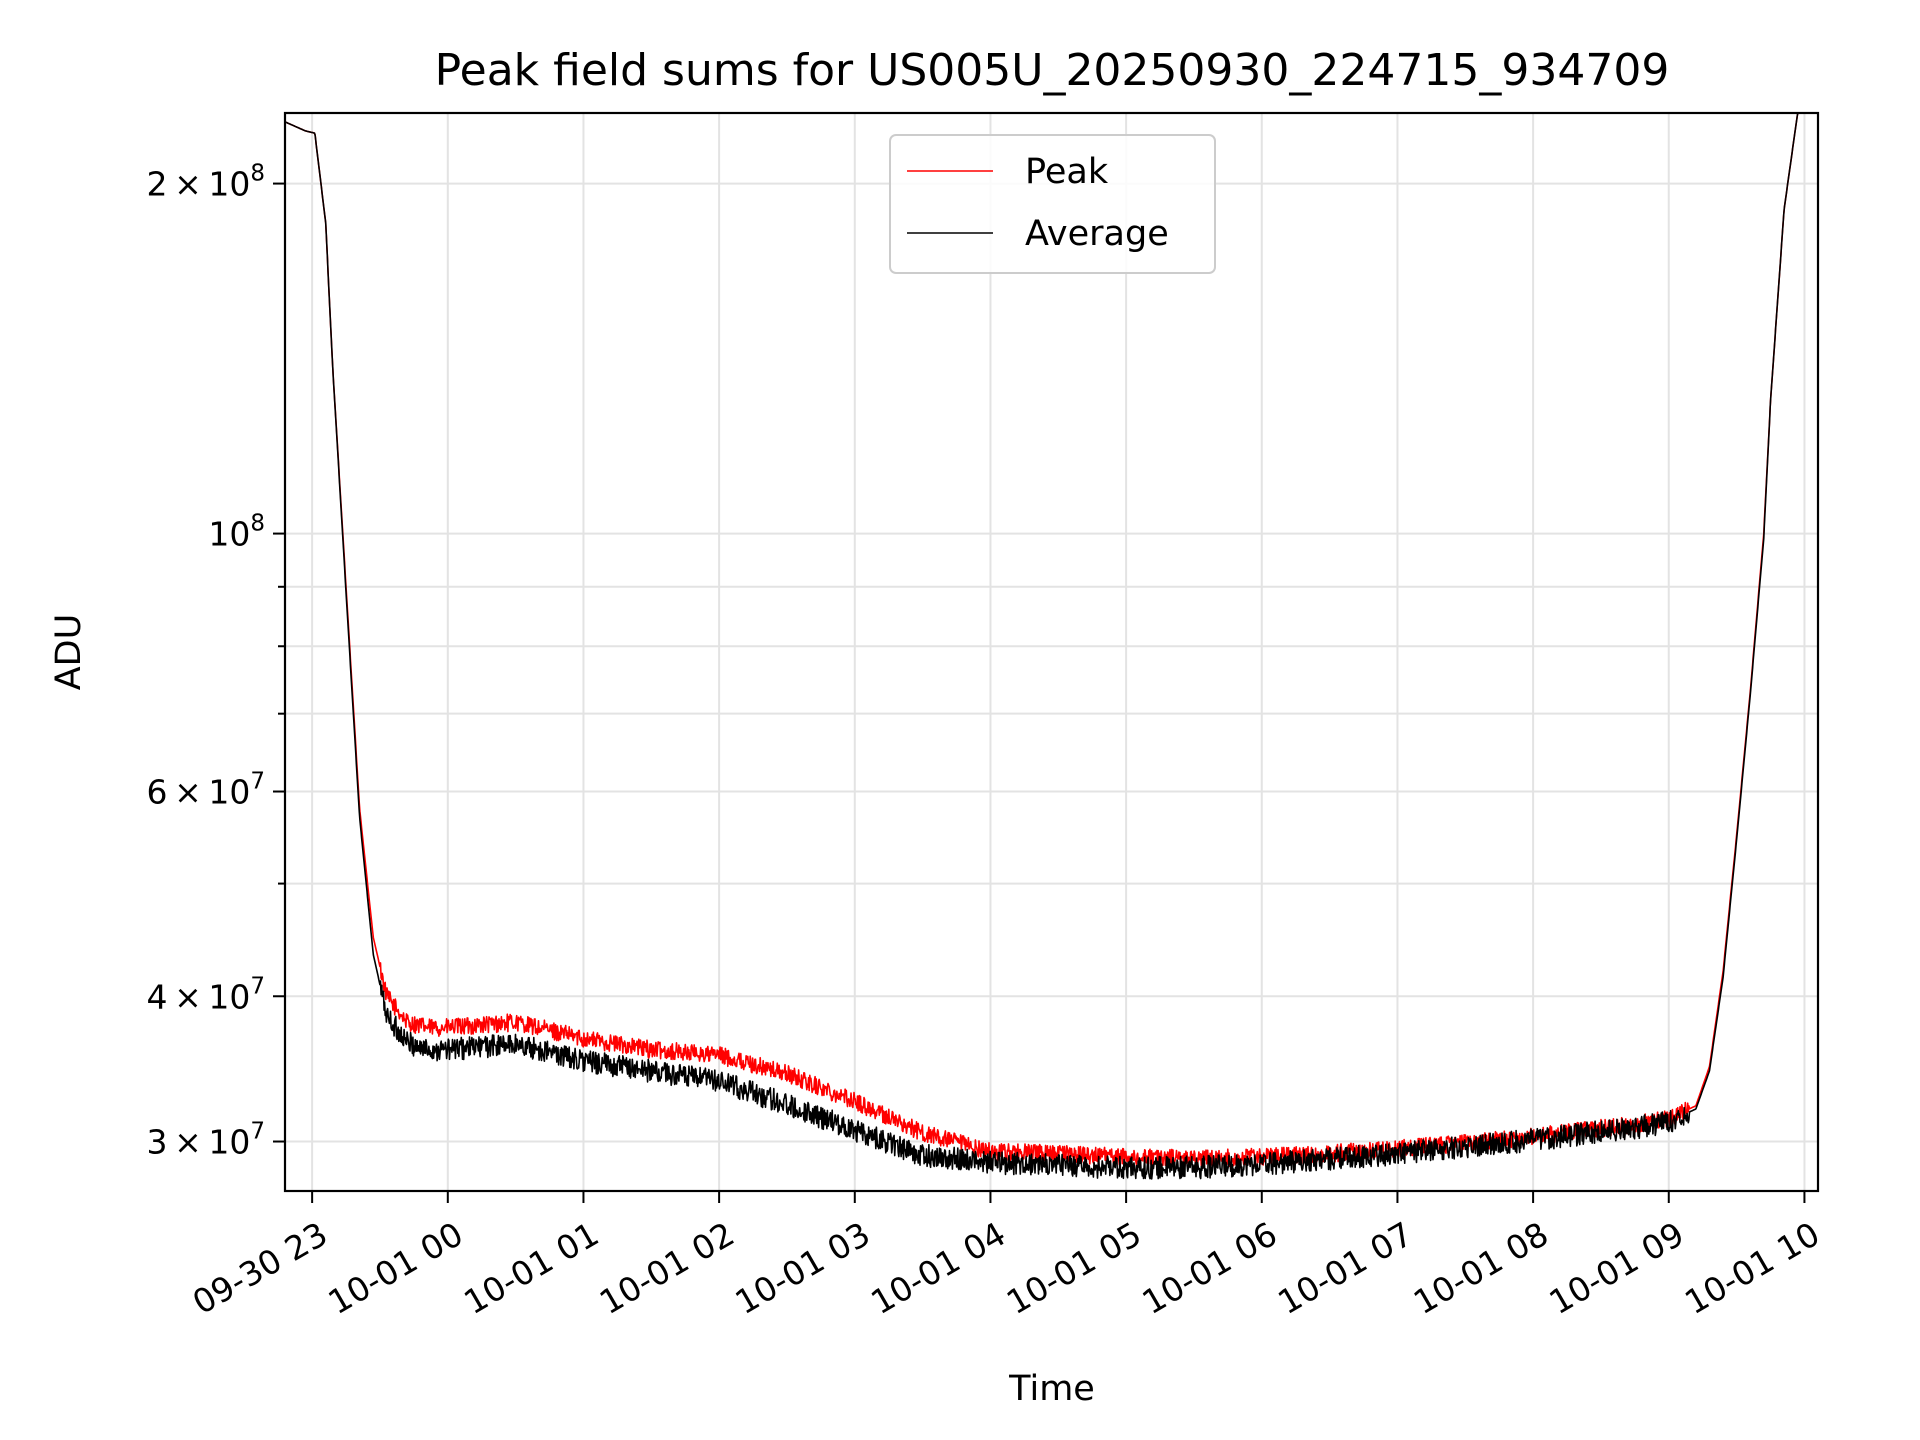 The image size is (1920, 1440). I want to click on legend: Peak Average, so click(1052, 204).